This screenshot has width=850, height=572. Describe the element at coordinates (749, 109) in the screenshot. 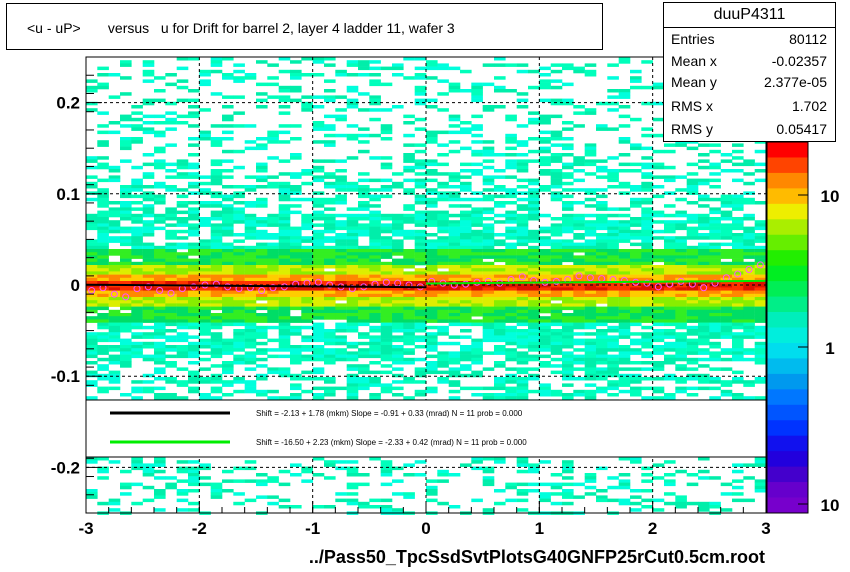

I see `stat-row-rms-x: RMS x 1.702` at that location.